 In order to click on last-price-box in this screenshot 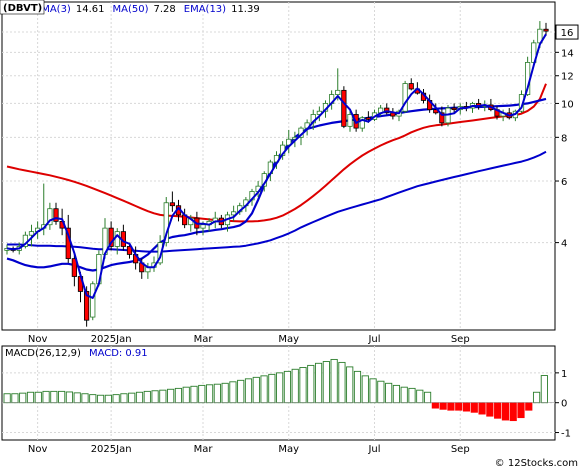, I will do `click(567, 32)`.